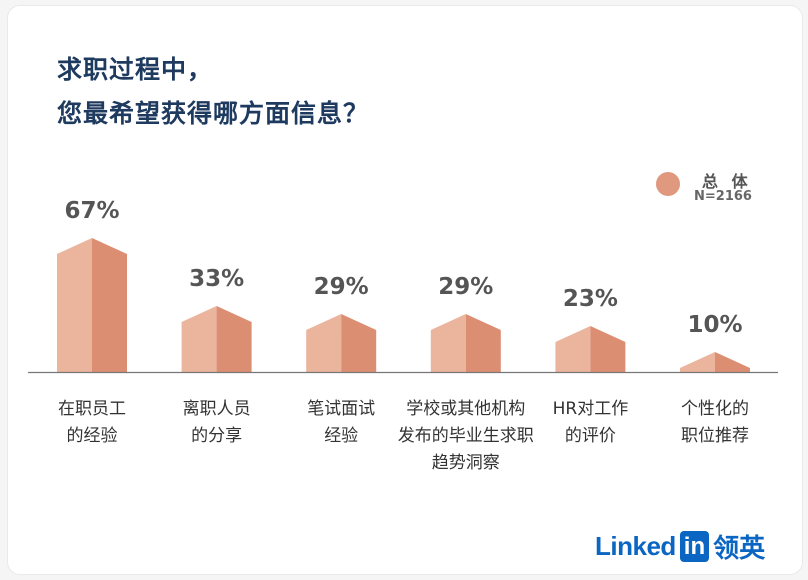 The width and height of the screenshot is (808, 580). What do you see at coordinates (714, 325) in the screenshot?
I see `value-label-6: 10%` at bounding box center [714, 325].